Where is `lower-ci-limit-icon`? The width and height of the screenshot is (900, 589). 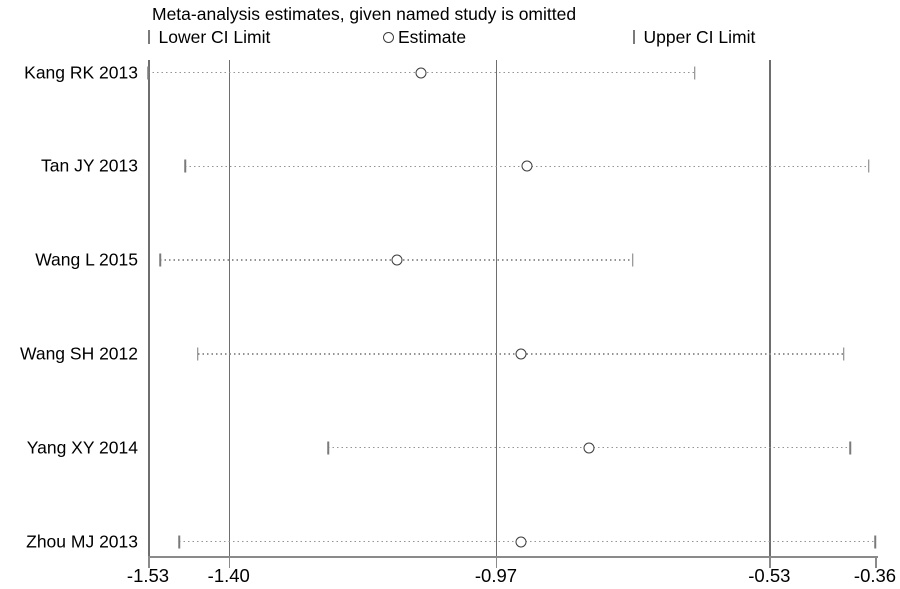 lower-ci-limit-icon is located at coordinates (149, 37).